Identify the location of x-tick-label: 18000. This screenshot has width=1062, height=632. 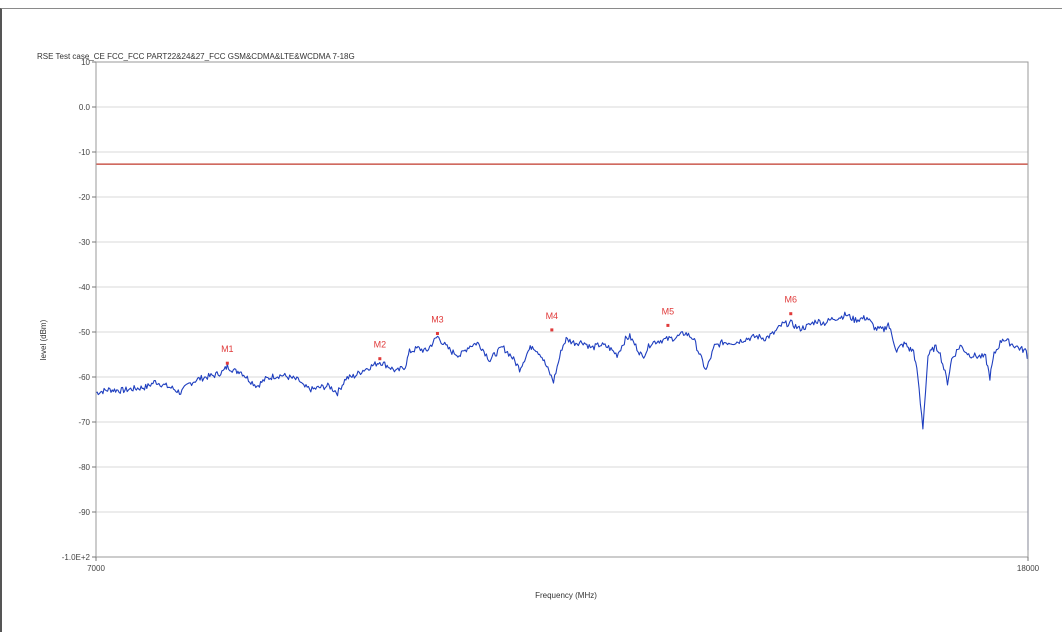
(1028, 568).